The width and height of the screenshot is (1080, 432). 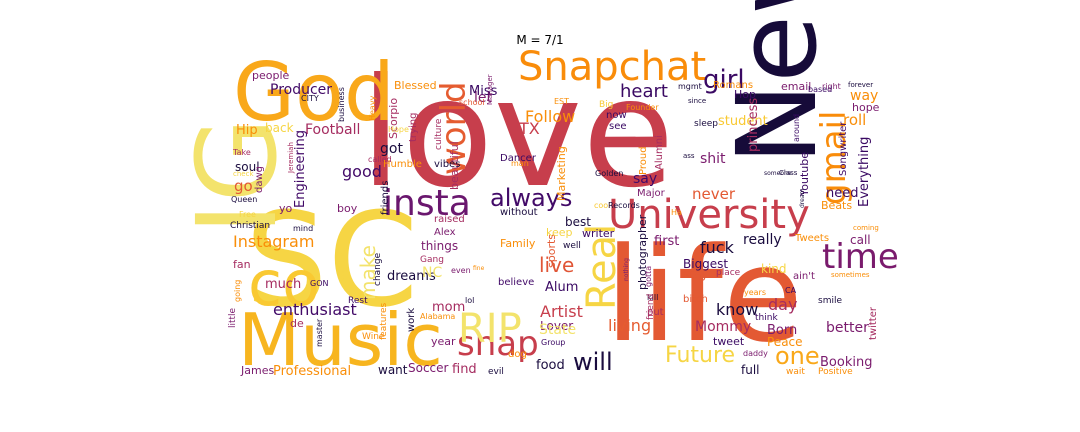 I want to click on cloud-word: go, so click(x=243, y=186).